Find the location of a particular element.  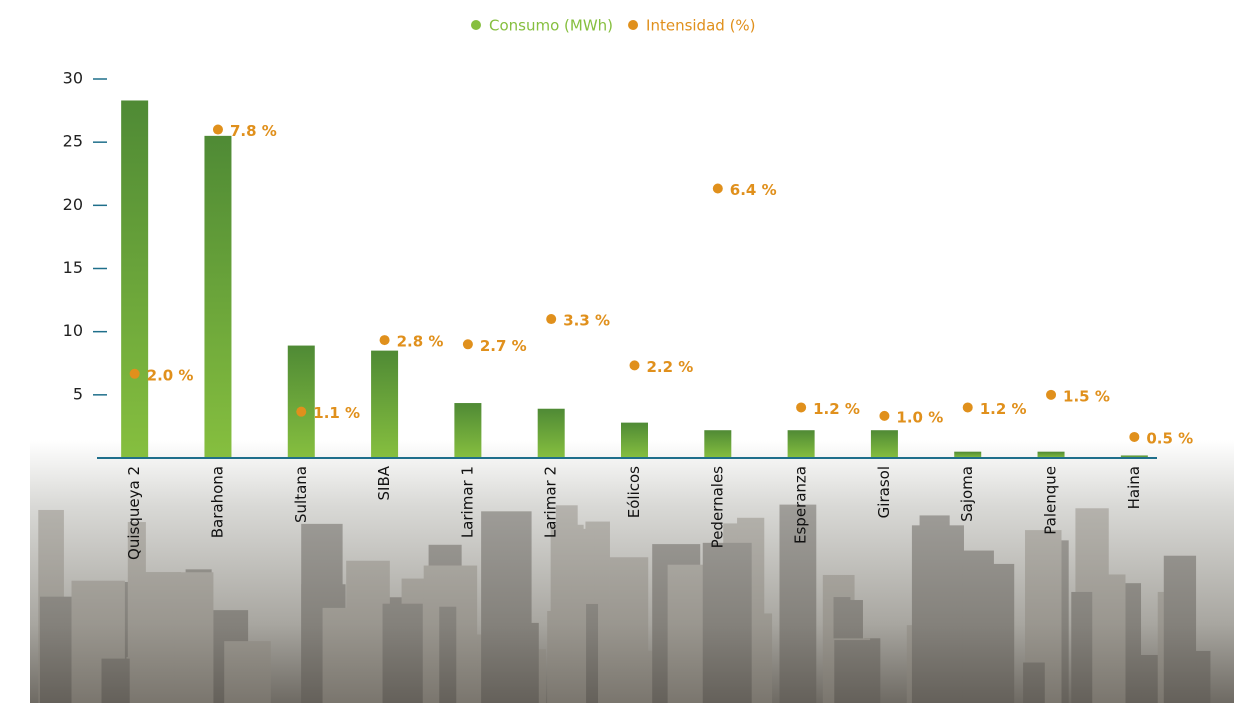

x-tick-label: Pedernales is located at coordinates (717, 507).